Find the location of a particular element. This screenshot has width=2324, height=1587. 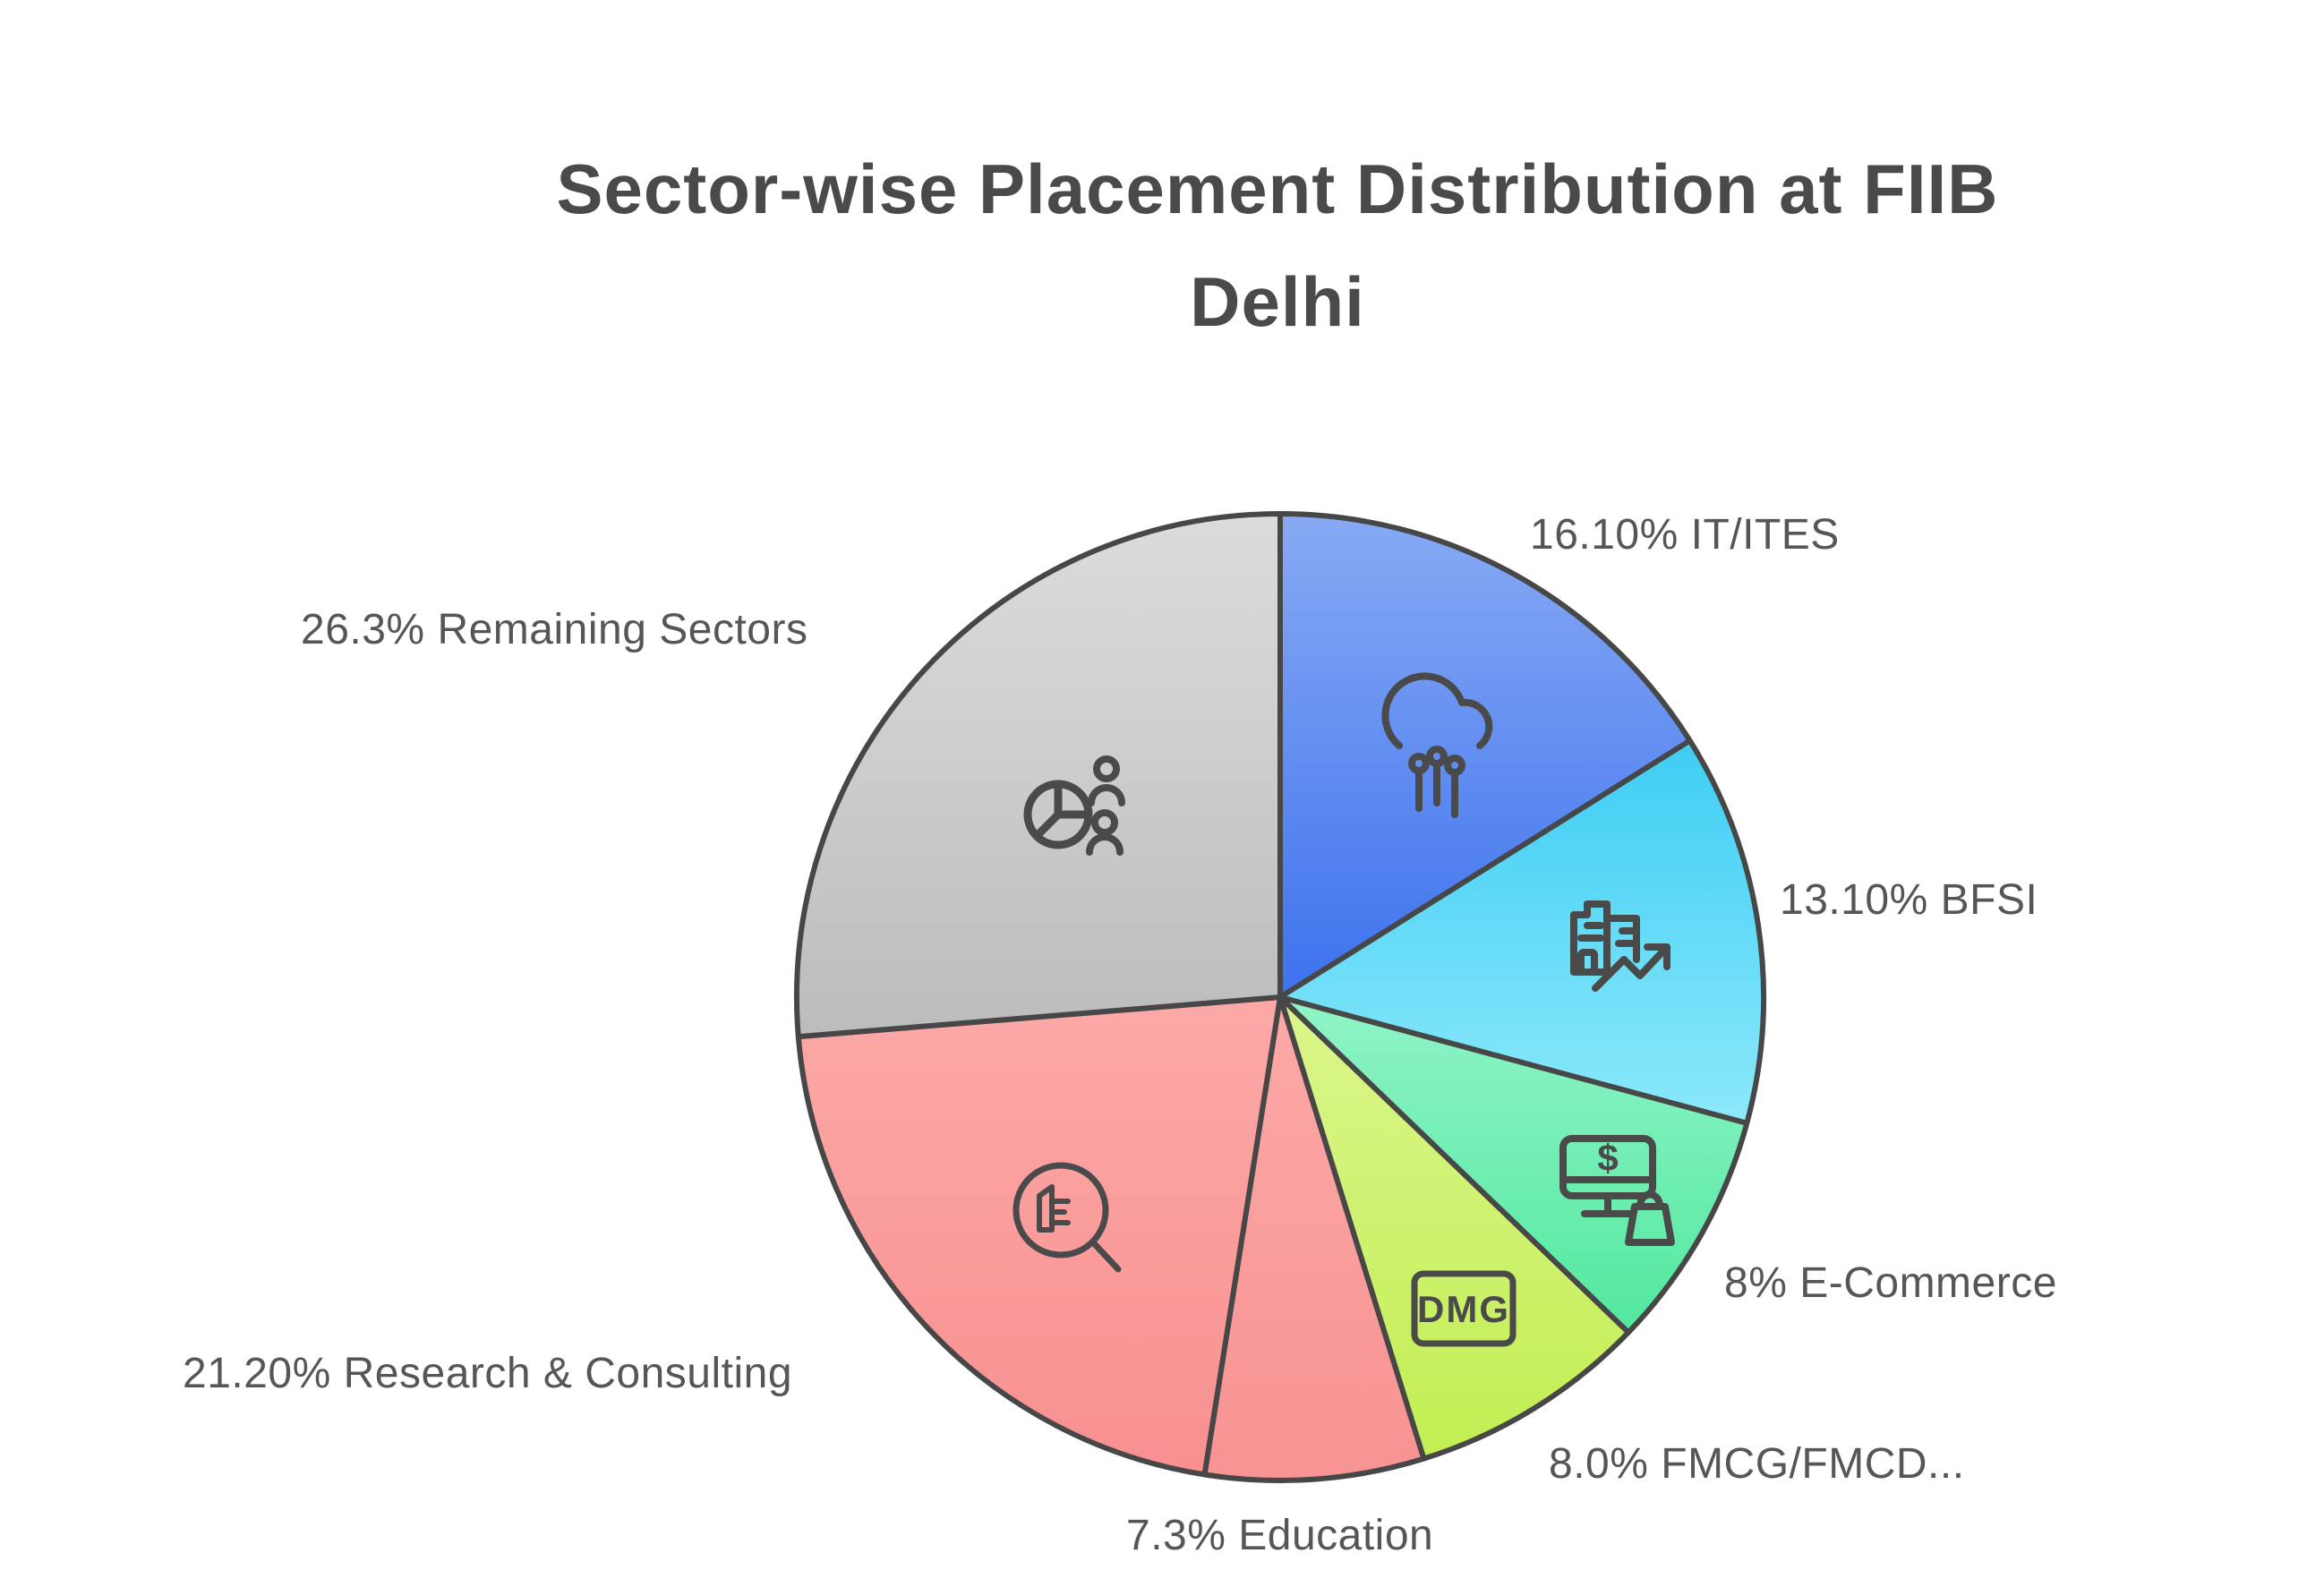

callout-it-ites: 16.10% IT/ITES is located at coordinates (1685, 535).